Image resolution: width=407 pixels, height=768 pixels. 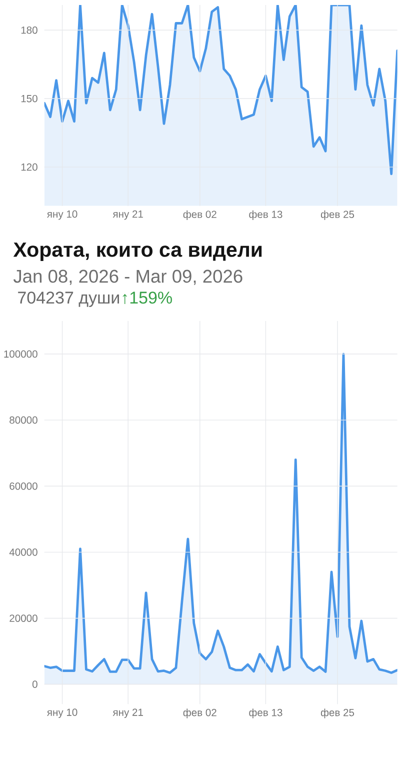 What do you see at coordinates (21, 354) in the screenshot?
I see `y-tick-label: 100000` at bounding box center [21, 354].